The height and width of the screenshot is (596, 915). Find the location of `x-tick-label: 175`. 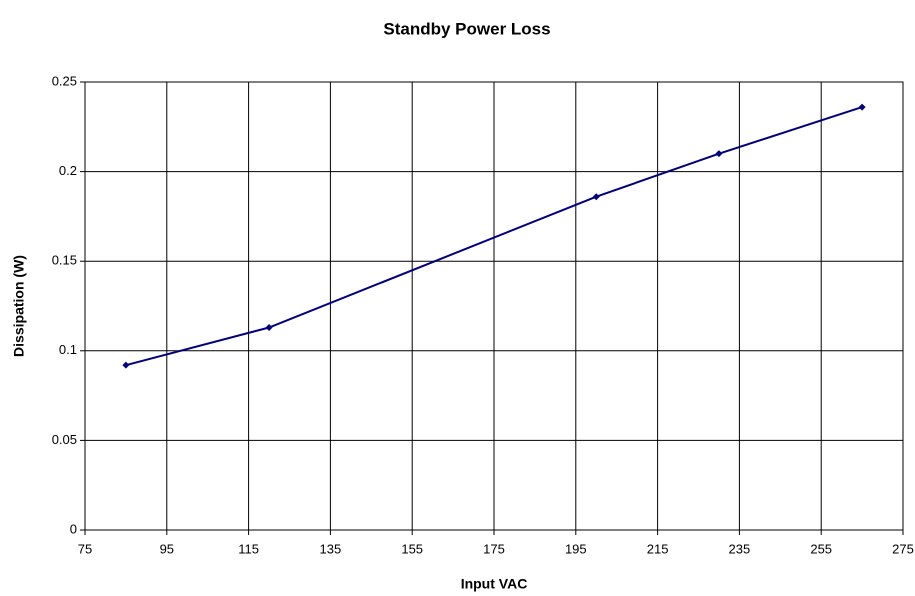

x-tick-label: 175 is located at coordinates (494, 548).